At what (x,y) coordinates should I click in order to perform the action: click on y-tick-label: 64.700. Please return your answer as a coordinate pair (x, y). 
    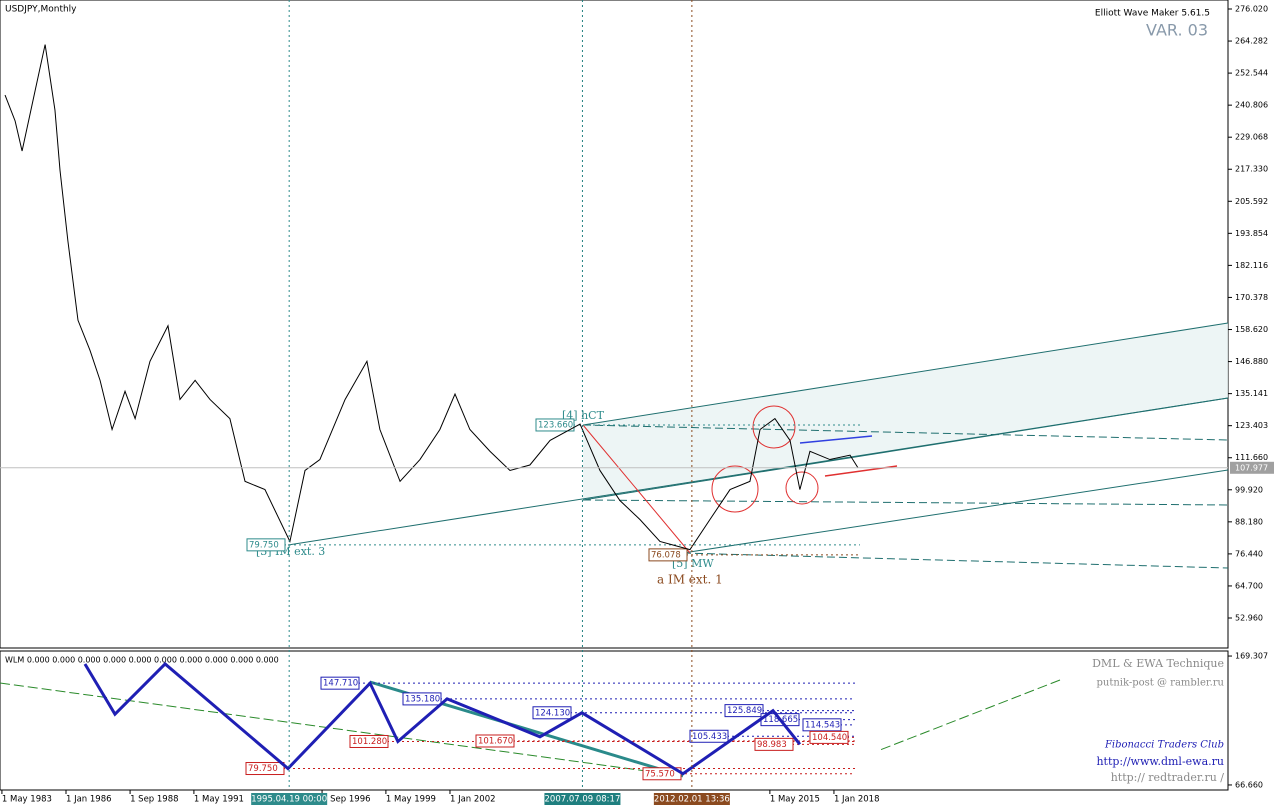
    Looking at the image, I should click on (1249, 585).